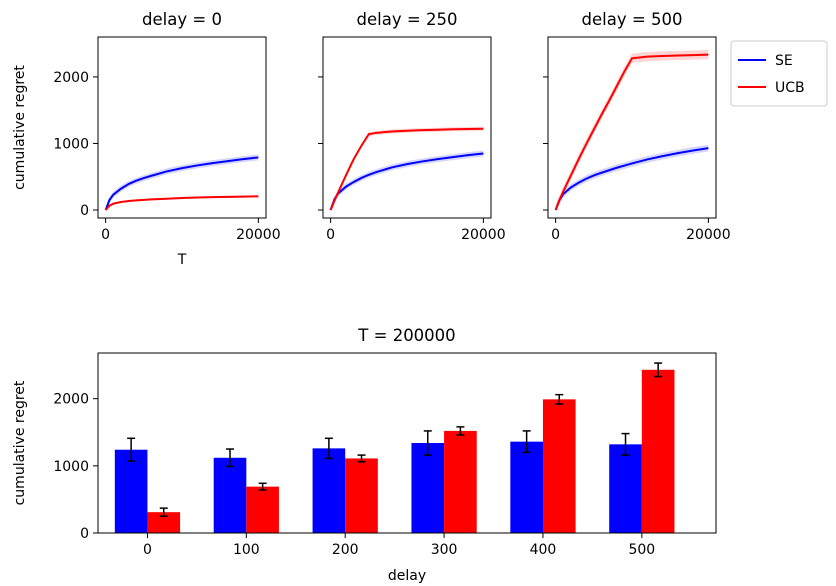 This screenshot has width=836, height=586. I want to click on confidence-band-UCB, so click(407, 168).